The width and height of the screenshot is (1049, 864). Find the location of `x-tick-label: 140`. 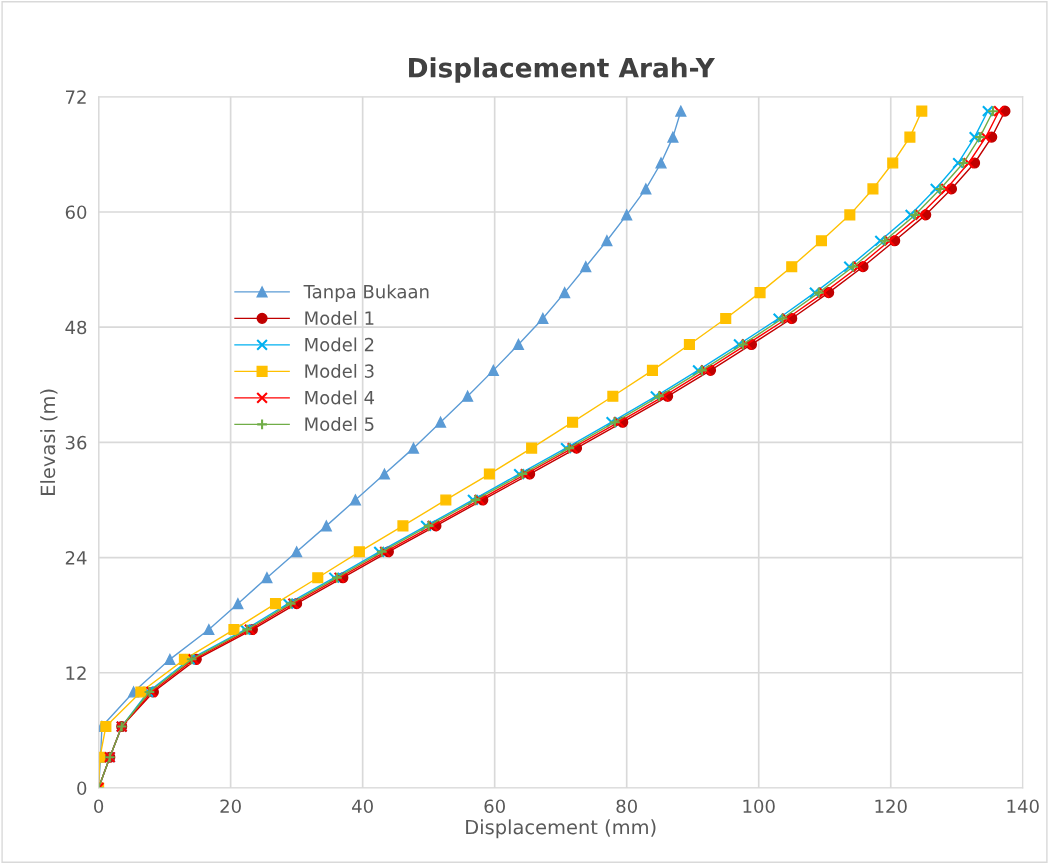

x-tick-label: 140 is located at coordinates (1023, 806).